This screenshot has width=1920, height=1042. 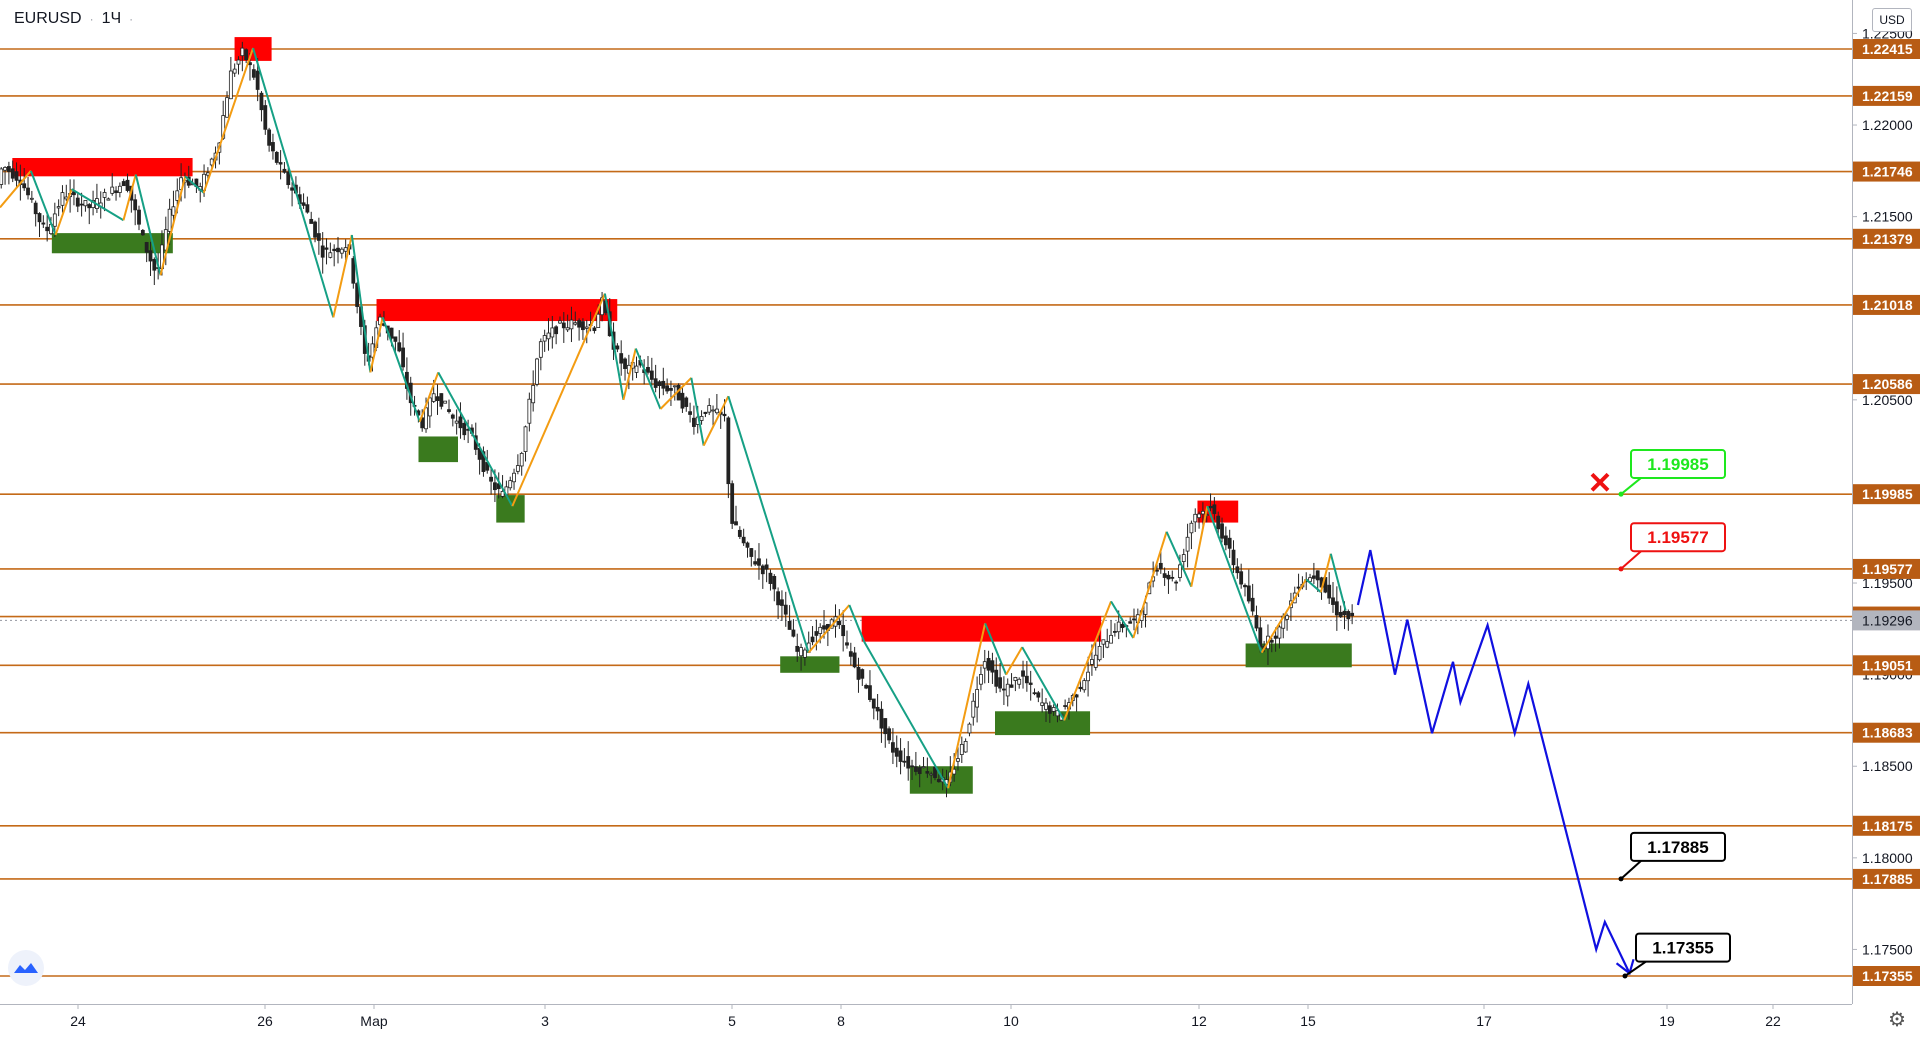 What do you see at coordinates (1600, 482) in the screenshot?
I see `cancel-mark-icon` at bounding box center [1600, 482].